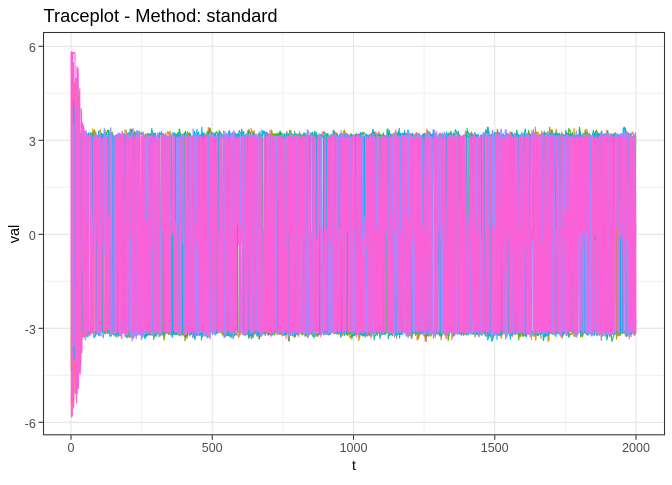  What do you see at coordinates (161, 15) in the screenshot?
I see `svg-text: Traceplot - Method: standard` at bounding box center [161, 15].